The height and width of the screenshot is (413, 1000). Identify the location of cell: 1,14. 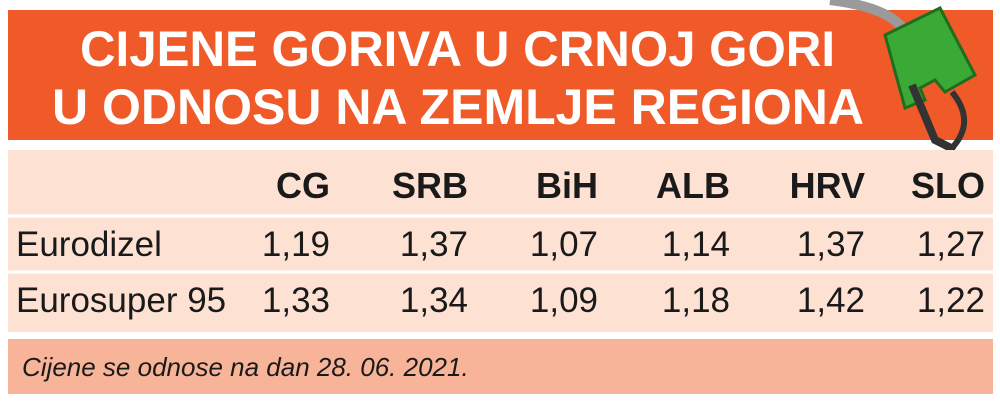
(696, 244).